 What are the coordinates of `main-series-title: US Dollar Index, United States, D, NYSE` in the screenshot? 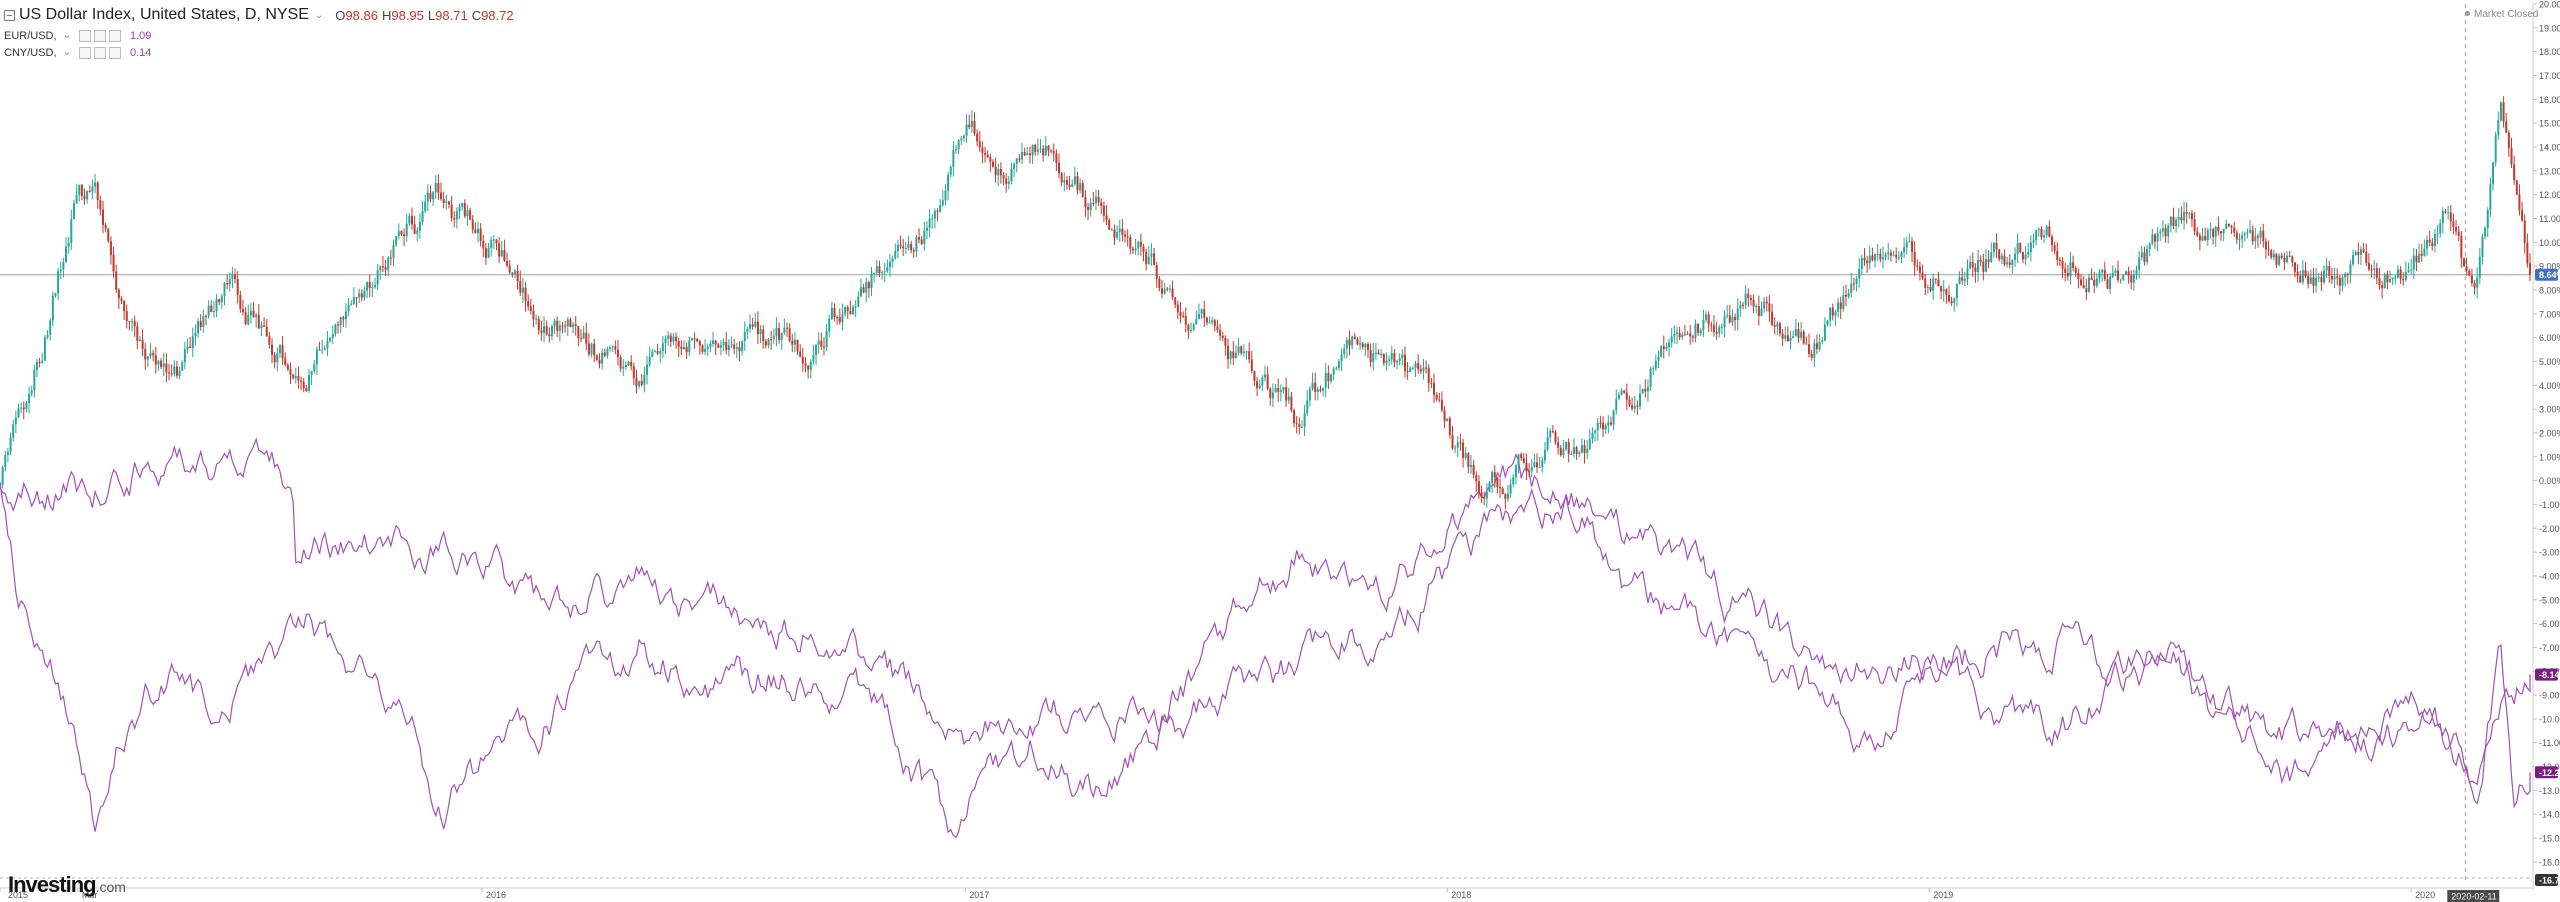 It's located at (164, 14).